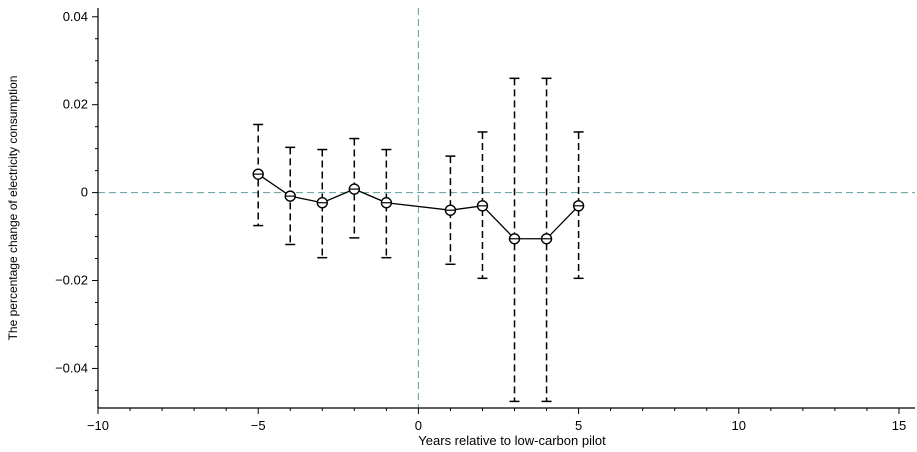  What do you see at coordinates (418, 425) in the screenshot?
I see `x-tick-label: 0` at bounding box center [418, 425].